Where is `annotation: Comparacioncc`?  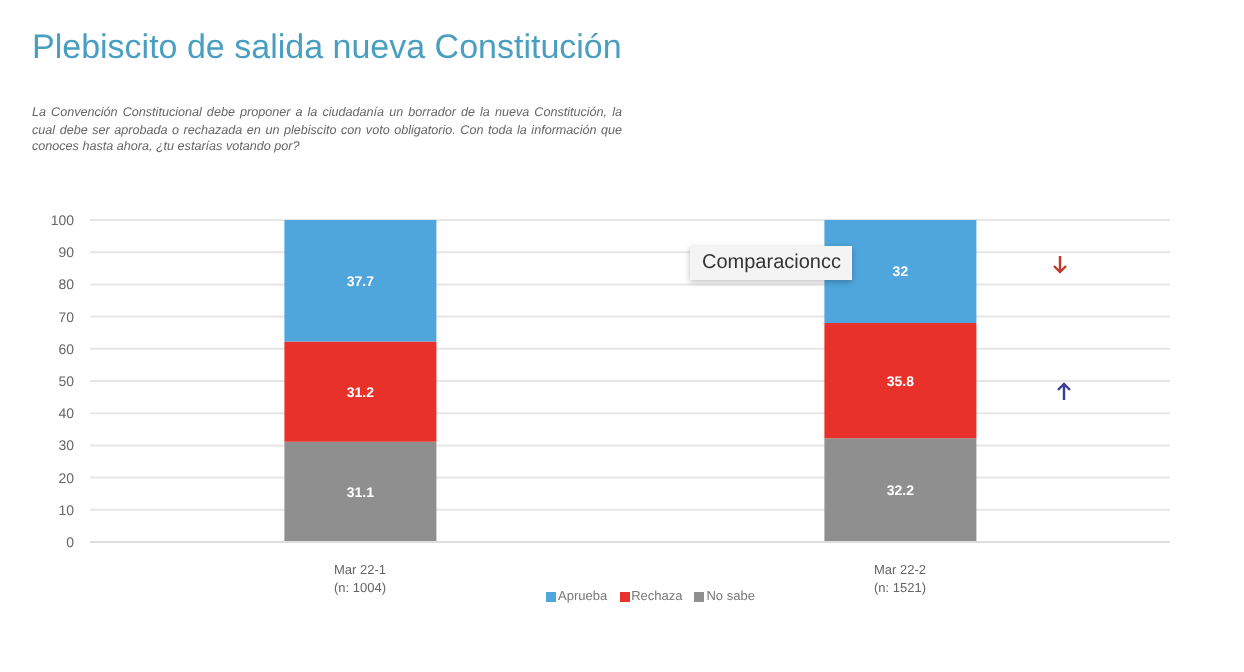
annotation: Comparacioncc is located at coordinates (771, 263).